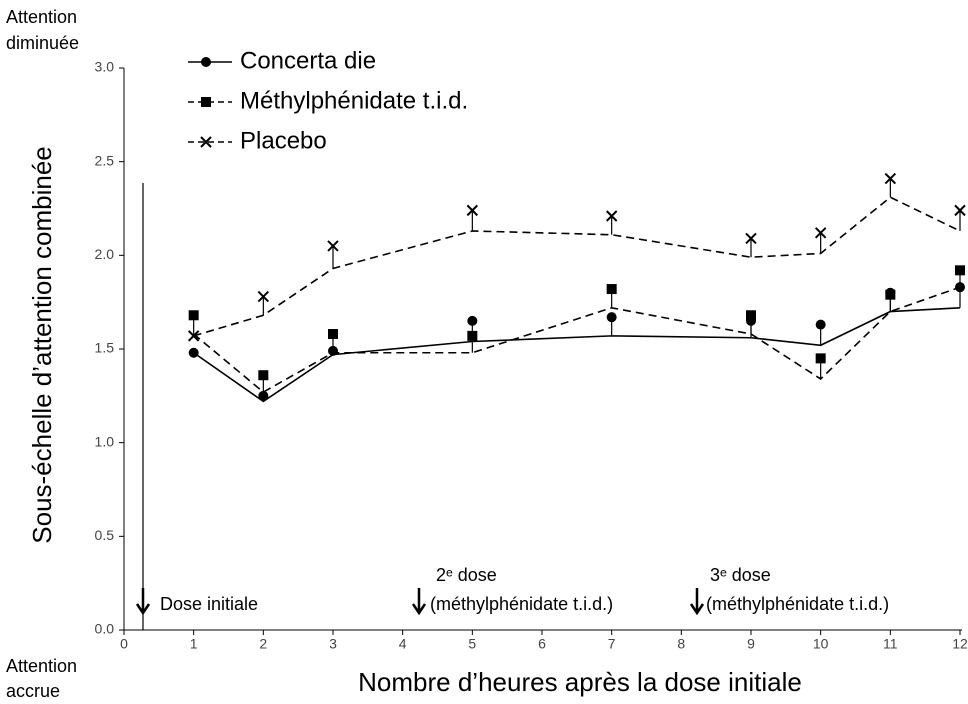 This screenshot has width=968, height=704. What do you see at coordinates (105, 67) in the screenshot?
I see `y-tick-label: 3.0` at bounding box center [105, 67].